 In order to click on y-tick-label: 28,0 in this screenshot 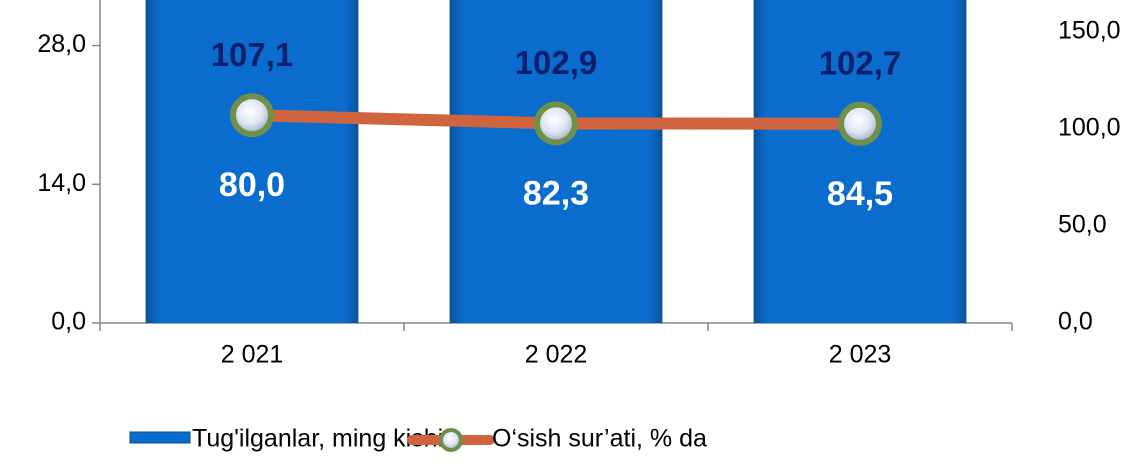, I will do `click(61, 44)`.